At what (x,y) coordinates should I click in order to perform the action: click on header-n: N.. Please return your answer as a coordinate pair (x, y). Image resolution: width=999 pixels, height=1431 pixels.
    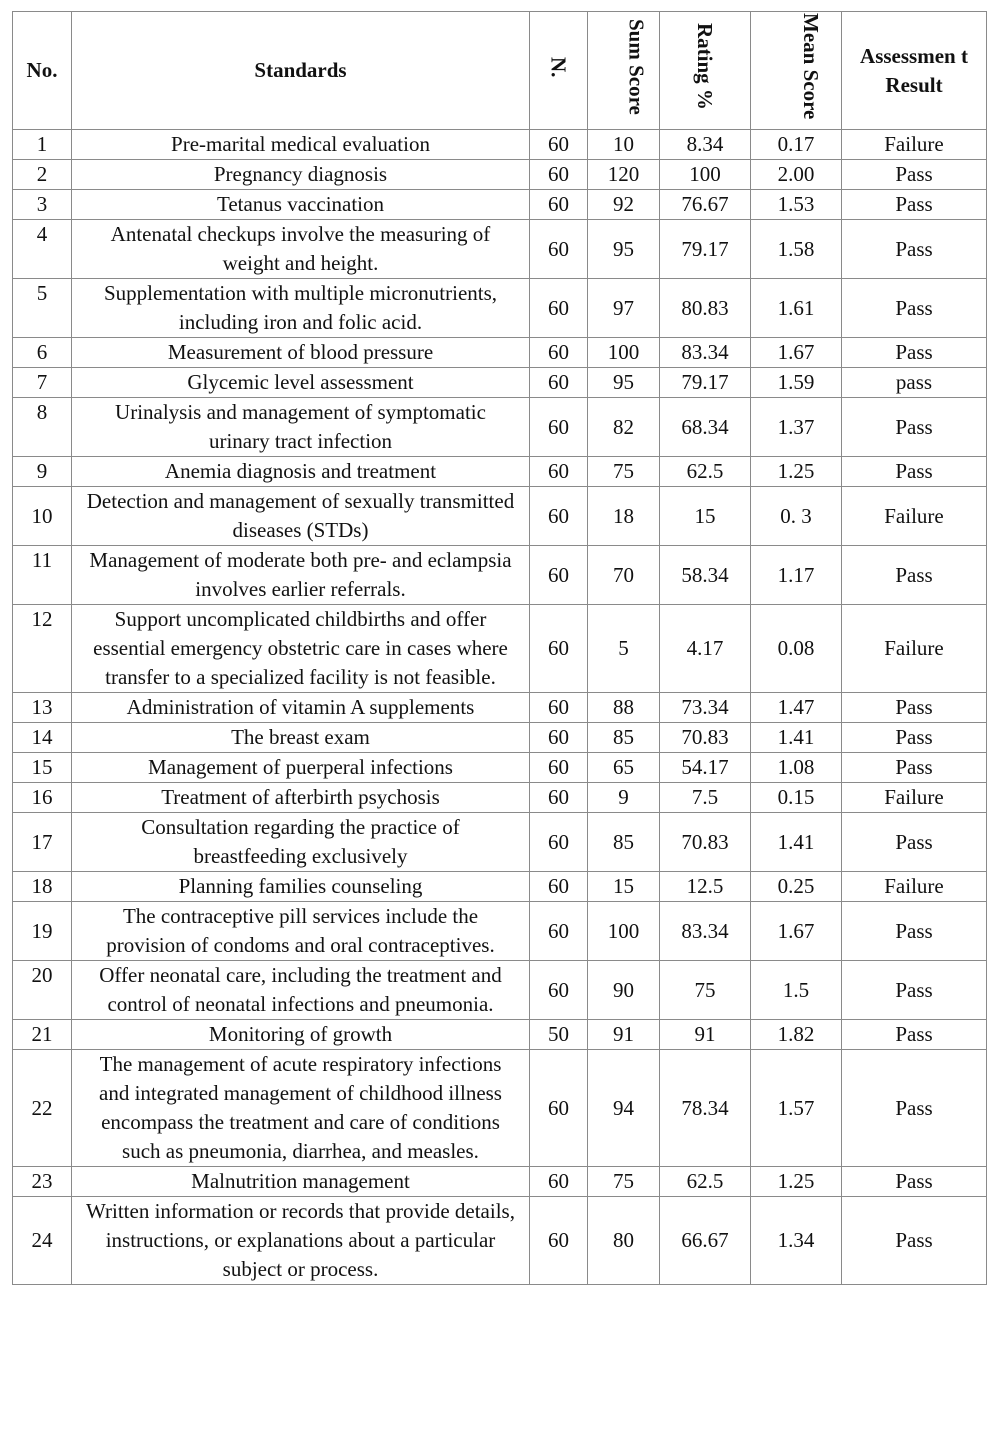
    Looking at the image, I should click on (558, 70).